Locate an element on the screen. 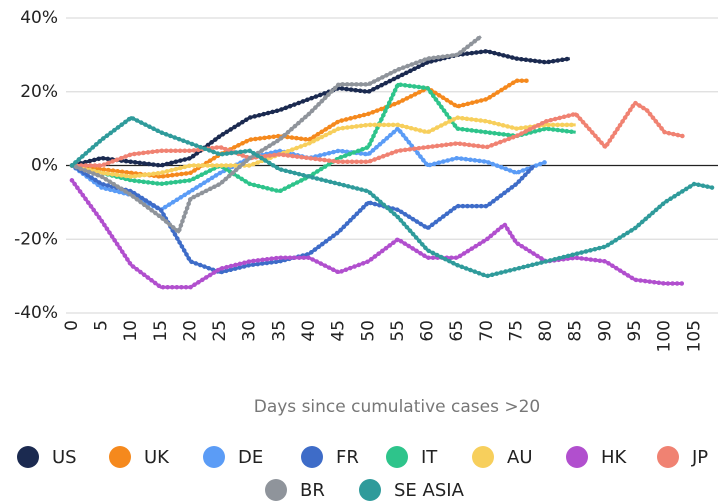 This screenshot has height=502, width=719. x-tick-label: 50 is located at coordinates (368, 331).